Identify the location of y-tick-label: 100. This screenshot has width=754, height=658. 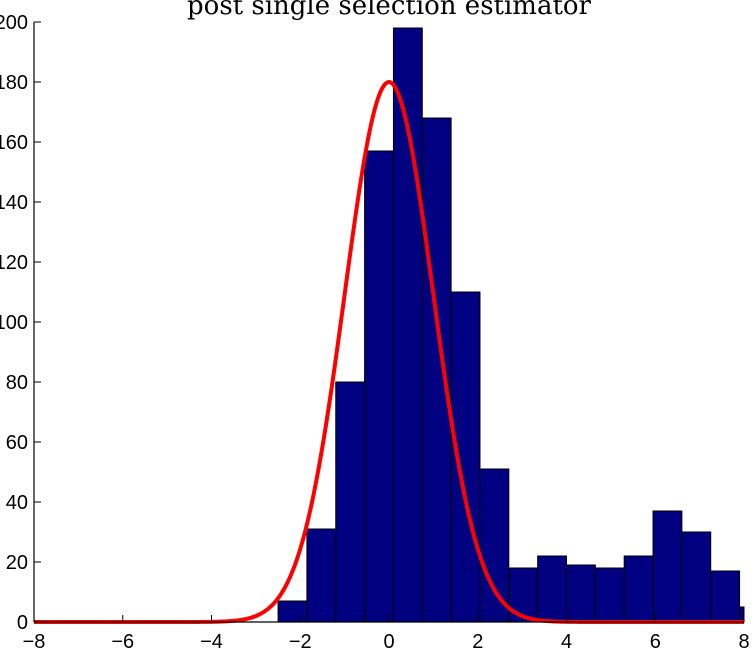
(14, 323).